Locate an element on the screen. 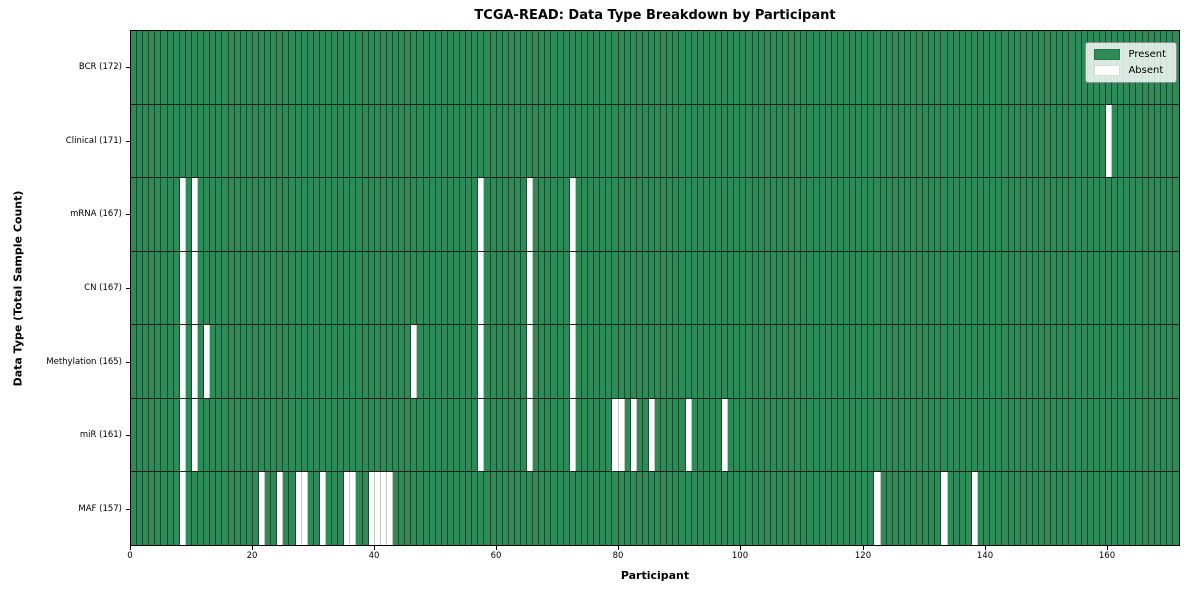  legend: Present Absent is located at coordinates (1131, 62).